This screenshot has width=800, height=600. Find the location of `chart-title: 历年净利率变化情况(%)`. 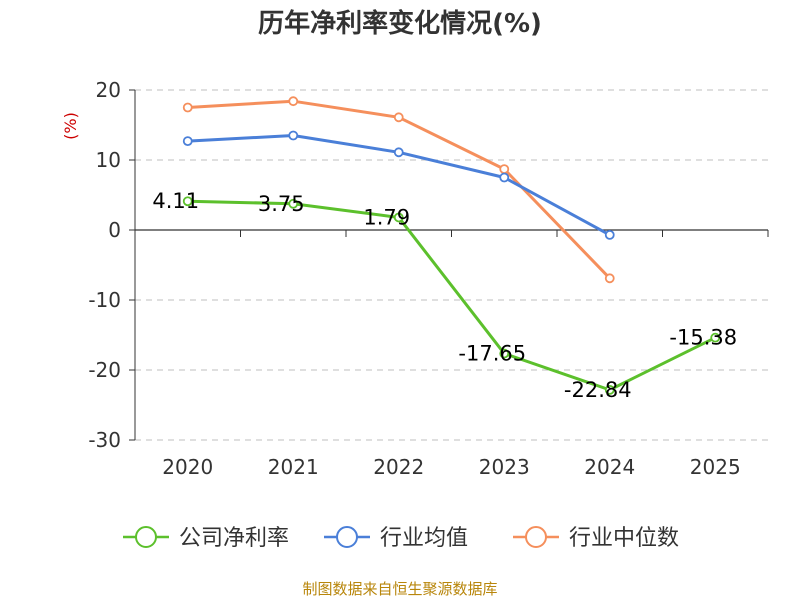

chart-title: 历年净利率变化情况(%) is located at coordinates (400, 23).